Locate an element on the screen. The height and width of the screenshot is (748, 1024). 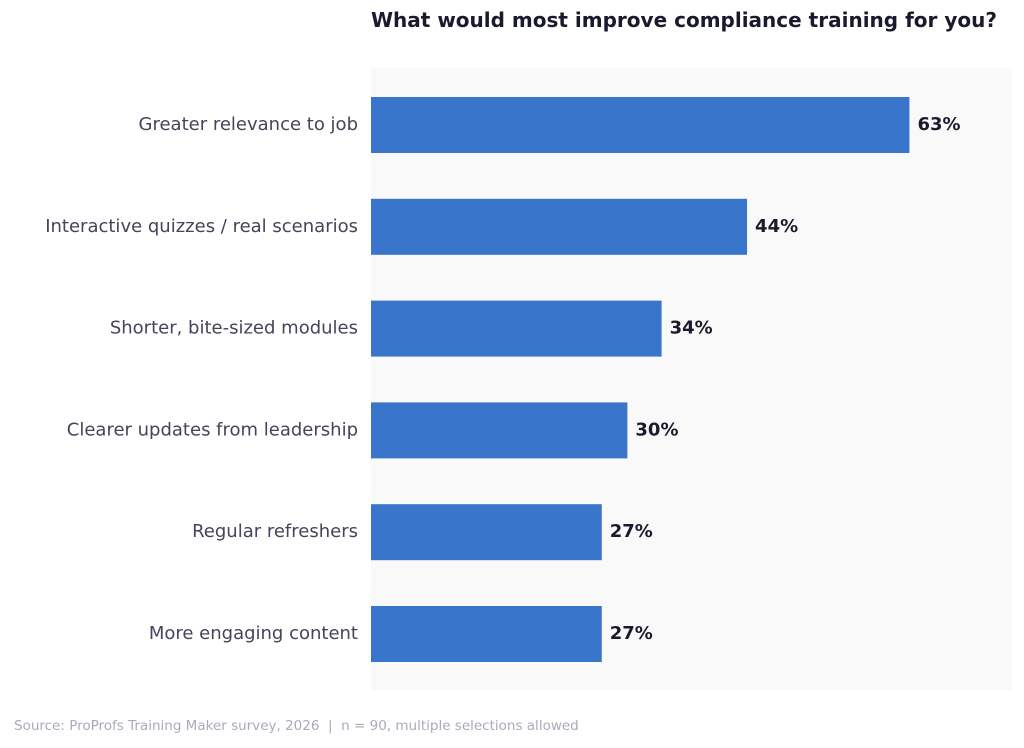
value-label: 34% is located at coordinates (691, 328).